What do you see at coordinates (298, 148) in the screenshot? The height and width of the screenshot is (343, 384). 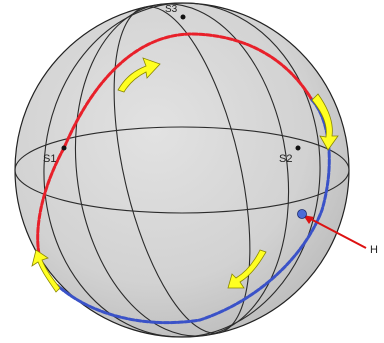 I see `s2-point` at bounding box center [298, 148].